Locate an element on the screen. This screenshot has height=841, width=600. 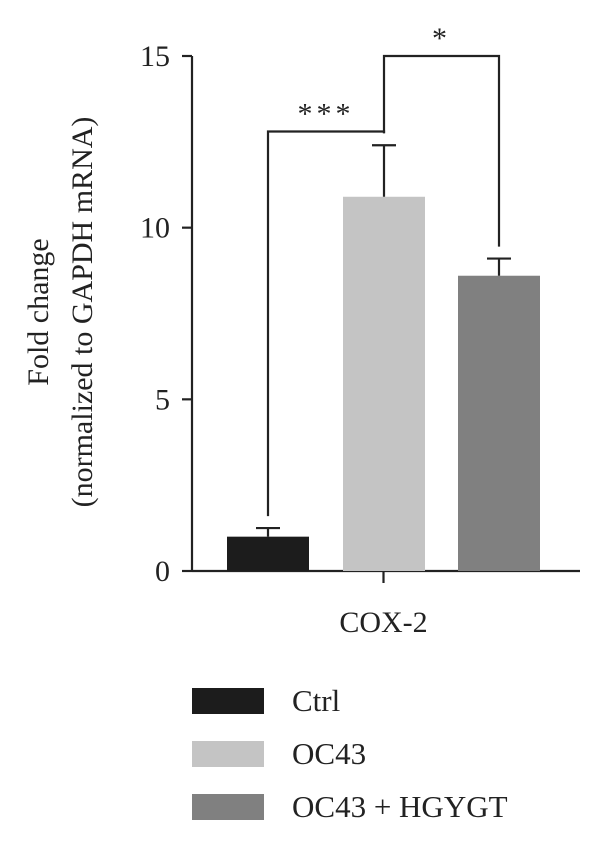
legend-label: OC43 is located at coordinates (329, 753).